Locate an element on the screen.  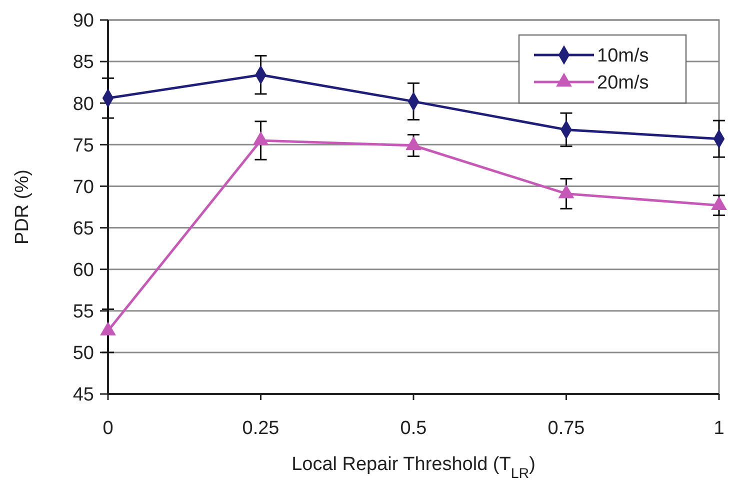
x-tick-label: 0.75 is located at coordinates (566, 428).